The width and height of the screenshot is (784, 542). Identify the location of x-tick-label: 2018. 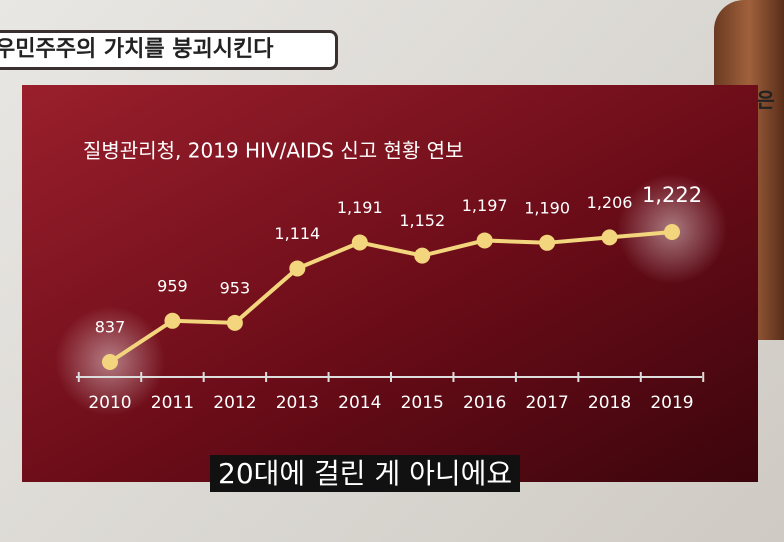
(609, 403).